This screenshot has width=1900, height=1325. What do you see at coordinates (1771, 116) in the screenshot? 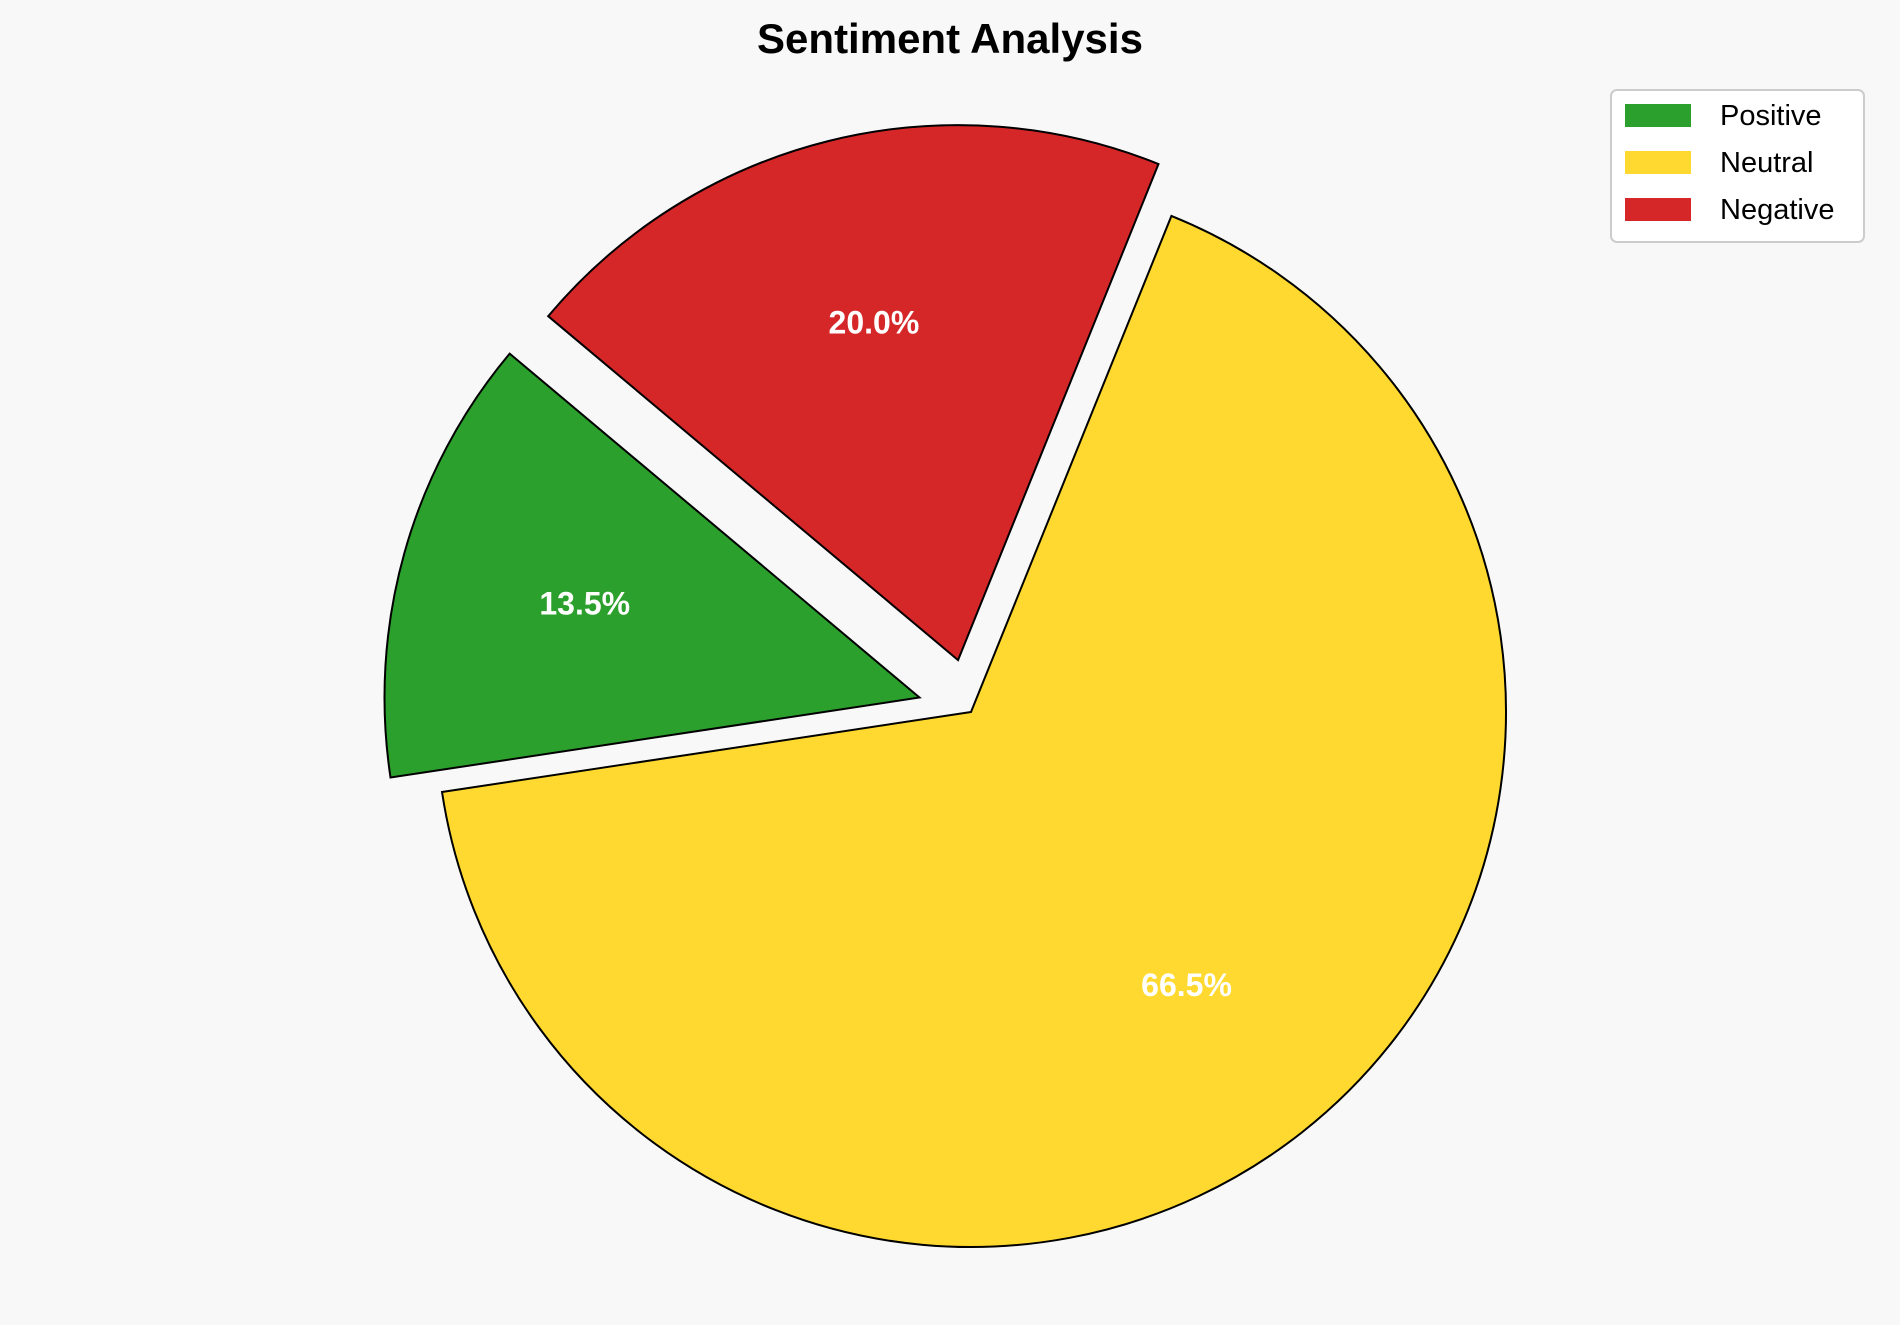
I see `legend-label-positive: Positive` at bounding box center [1771, 116].